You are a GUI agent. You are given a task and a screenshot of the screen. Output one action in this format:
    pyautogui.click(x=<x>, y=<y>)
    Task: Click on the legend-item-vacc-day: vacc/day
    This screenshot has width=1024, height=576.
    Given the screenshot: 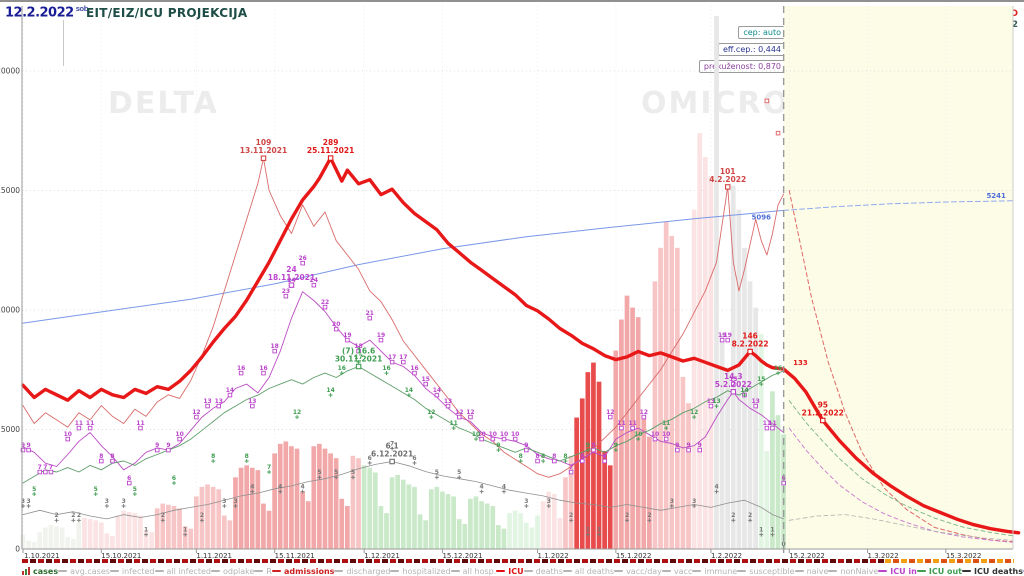 What is the action you would take?
    pyautogui.click(x=638, y=571)
    